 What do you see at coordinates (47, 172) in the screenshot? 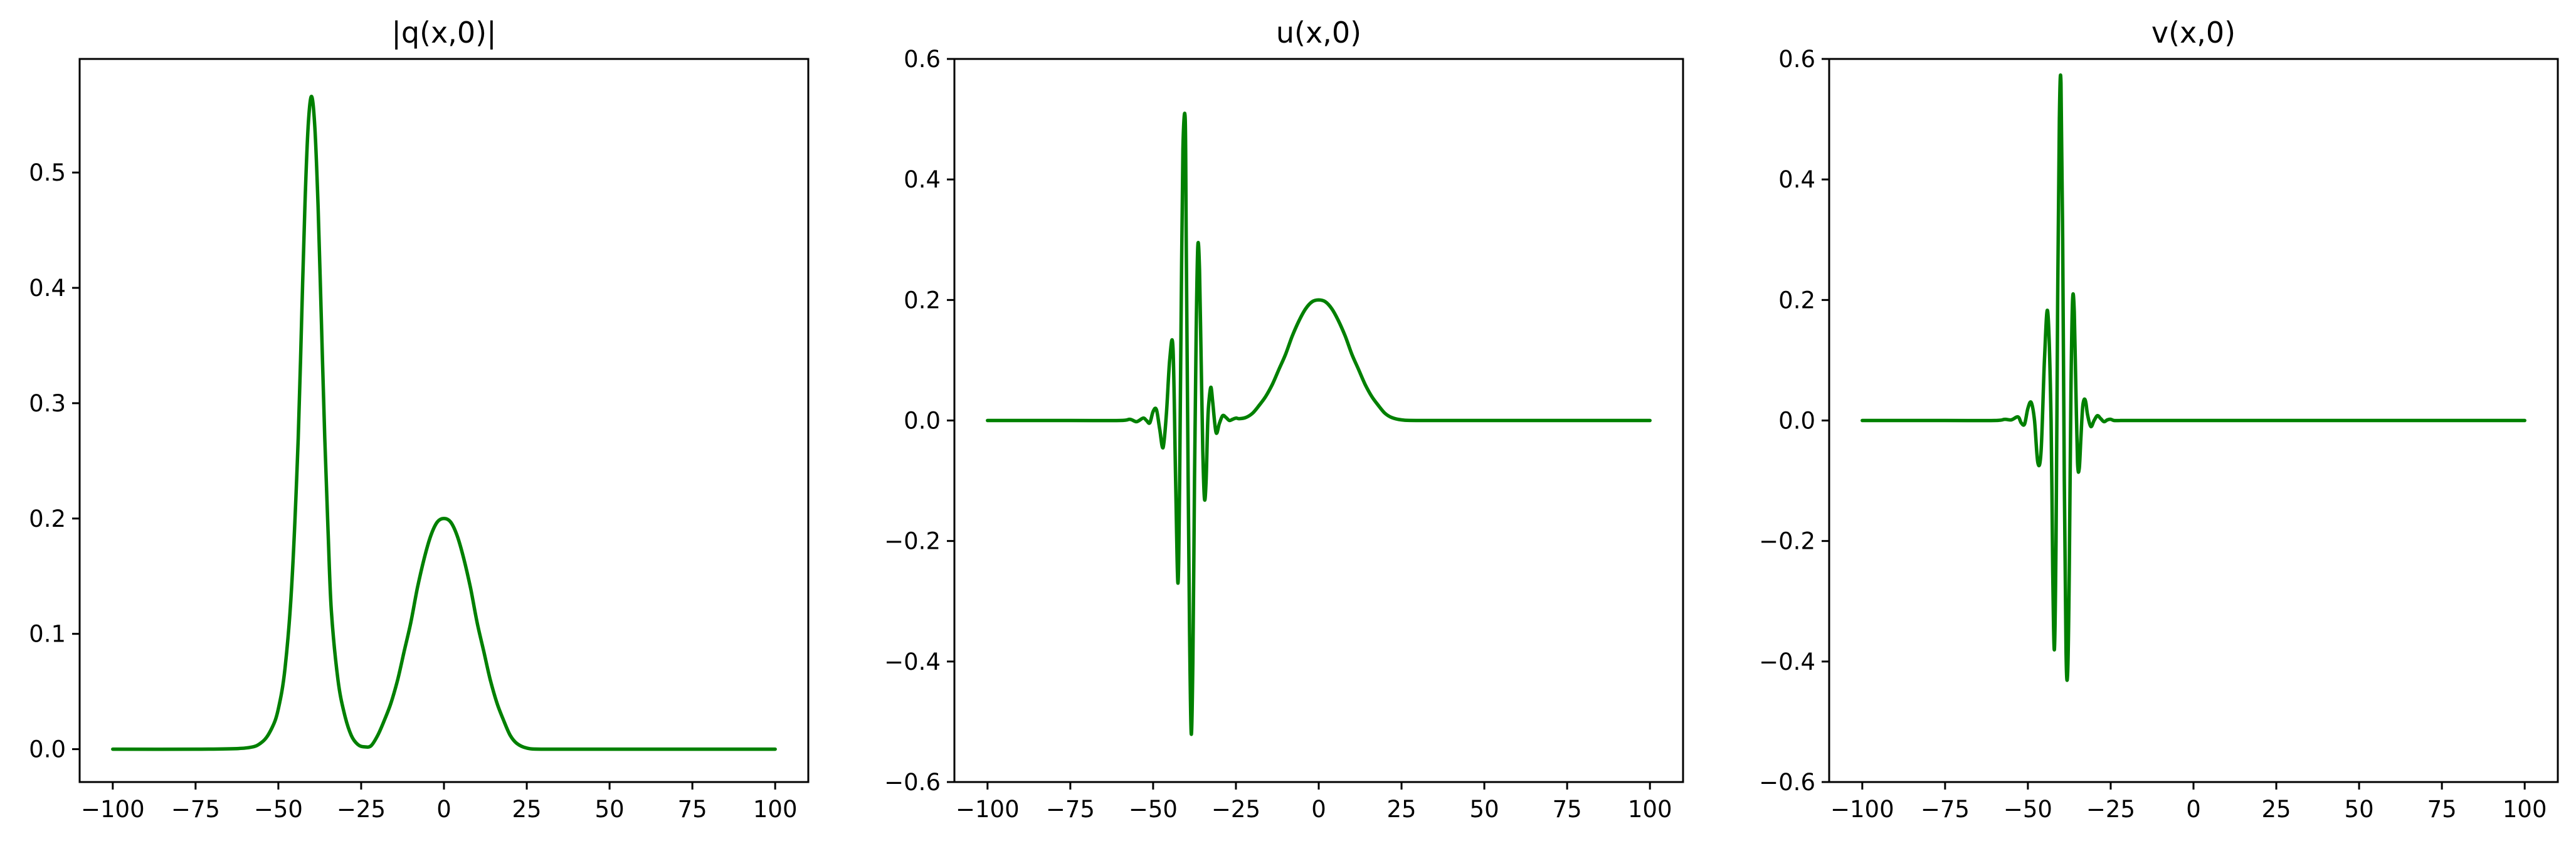
I see `y-tick-label: 0.5` at bounding box center [47, 172].